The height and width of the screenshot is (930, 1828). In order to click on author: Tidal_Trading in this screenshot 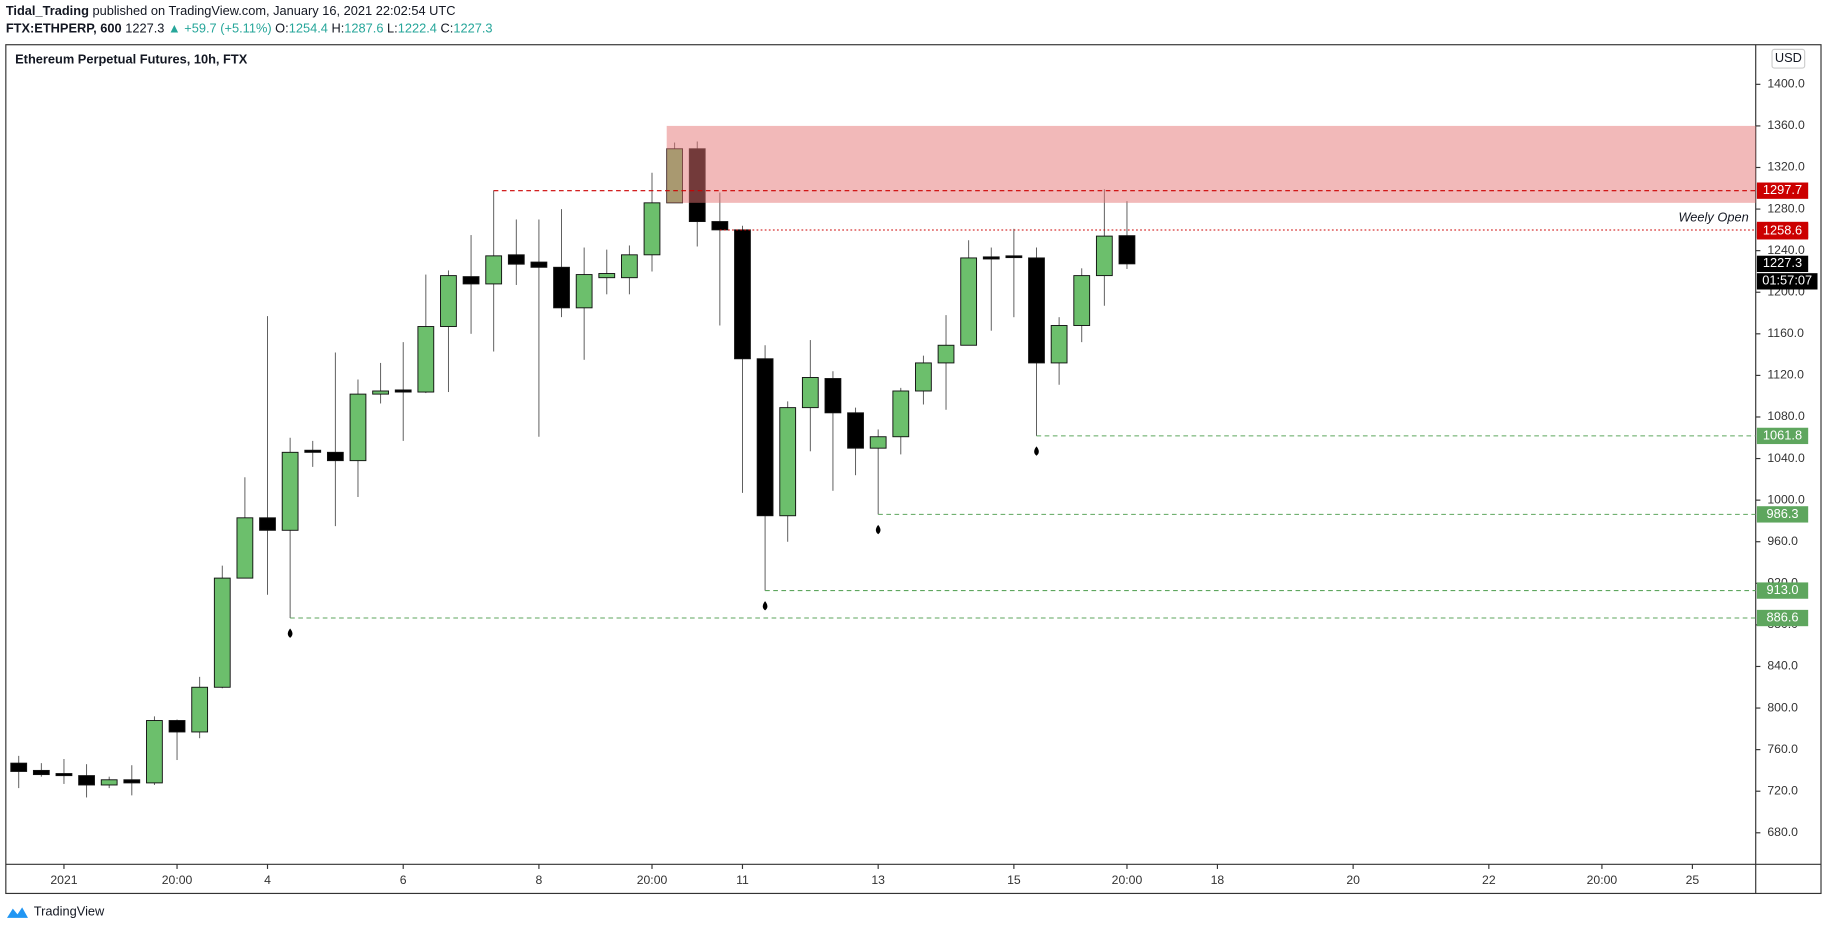, I will do `click(47, 10)`.